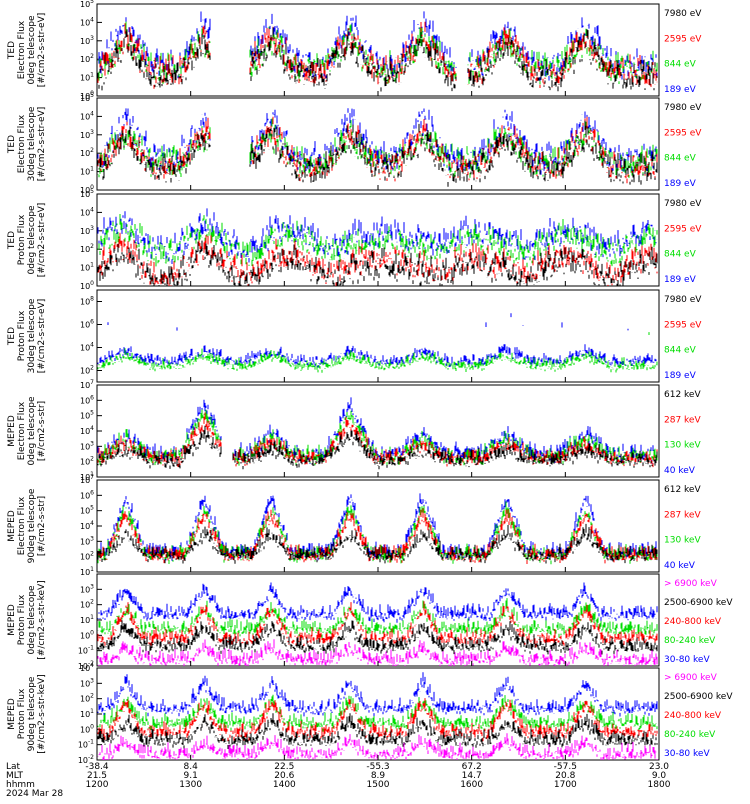  What do you see at coordinates (191, 776) in the screenshot?
I see `footer-value: 9.1` at bounding box center [191, 776].